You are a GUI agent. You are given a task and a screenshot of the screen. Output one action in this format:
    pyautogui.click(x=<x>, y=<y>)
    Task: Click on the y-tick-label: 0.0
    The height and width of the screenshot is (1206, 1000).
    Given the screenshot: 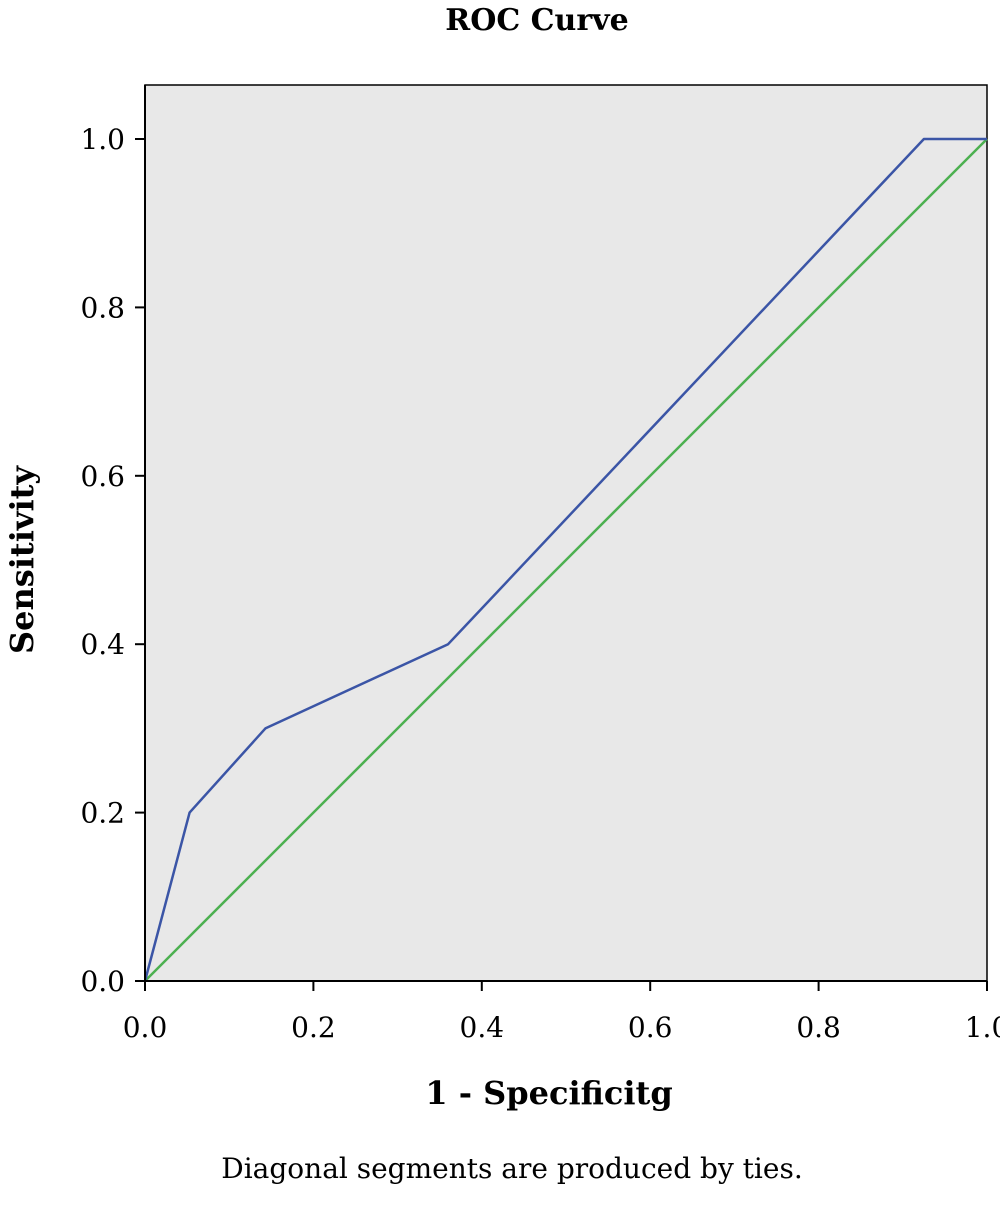 What is the action you would take?
    pyautogui.click(x=102, y=981)
    